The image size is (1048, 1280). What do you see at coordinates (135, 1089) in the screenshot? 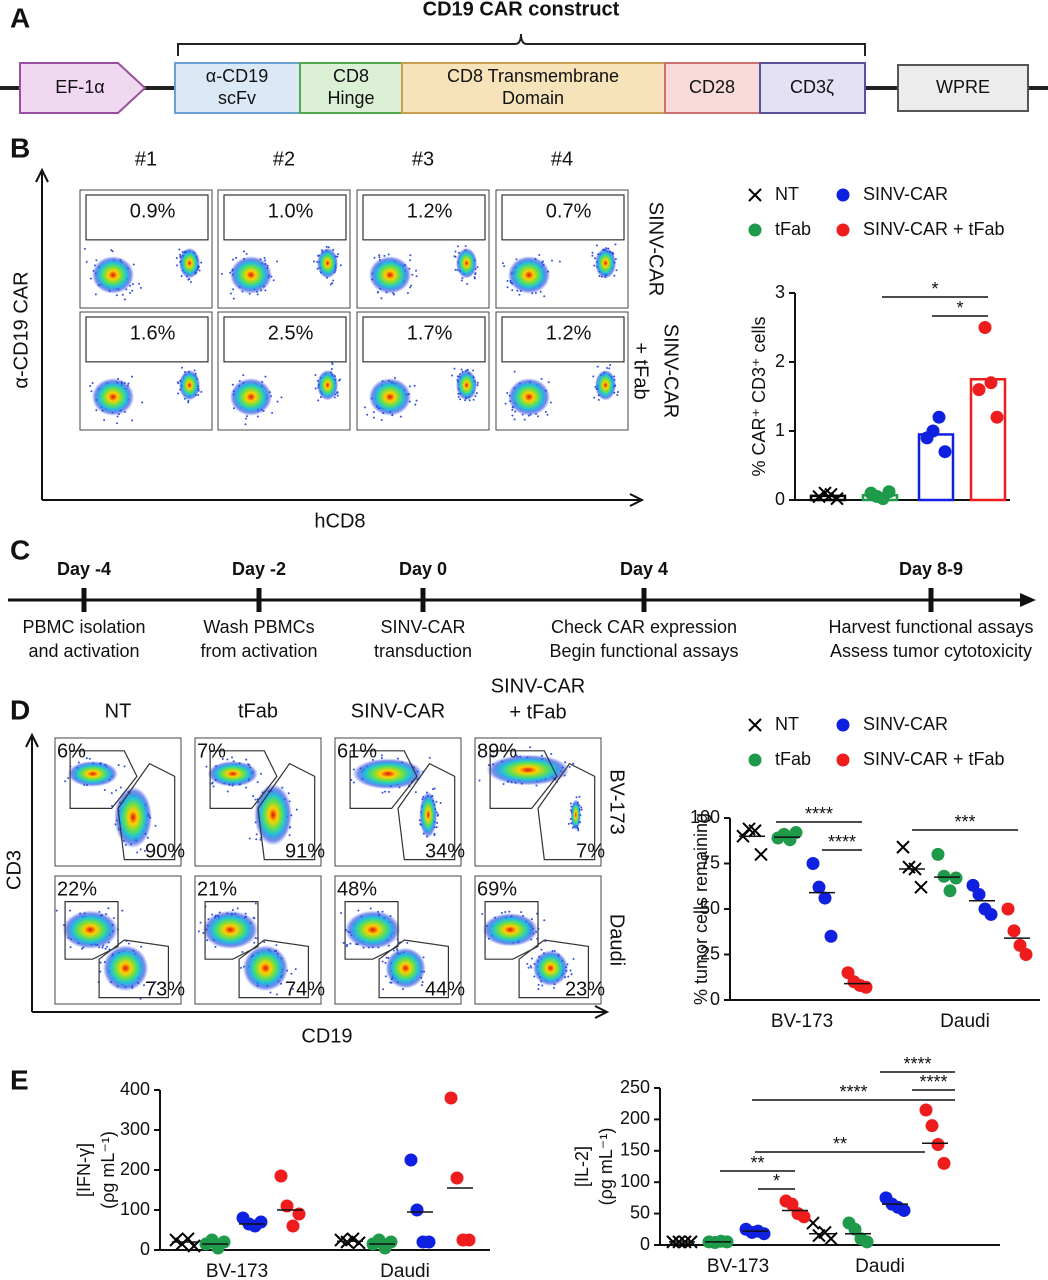
I see `y-tick-label: 400` at bounding box center [135, 1089].